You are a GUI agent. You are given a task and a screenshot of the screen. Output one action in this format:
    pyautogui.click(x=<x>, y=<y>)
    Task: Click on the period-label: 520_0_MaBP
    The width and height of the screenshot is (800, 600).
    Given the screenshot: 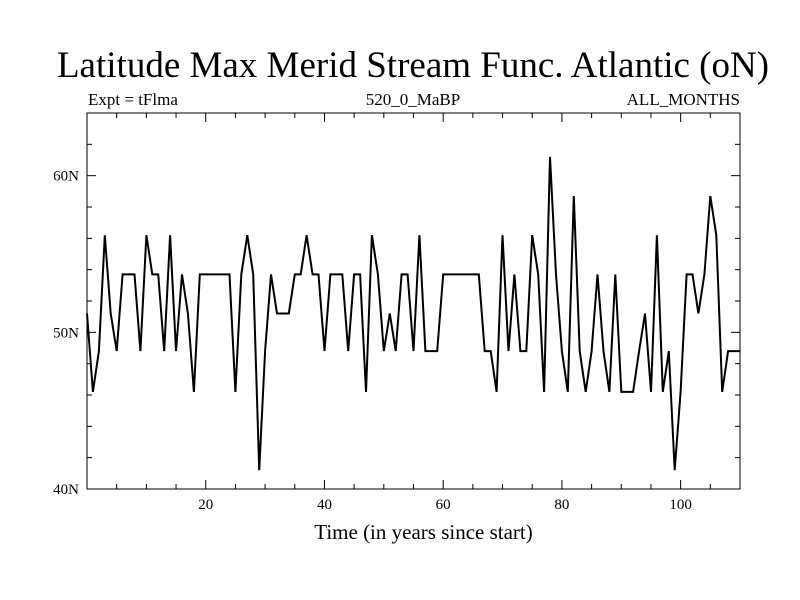 What is the action you would take?
    pyautogui.click(x=413, y=99)
    